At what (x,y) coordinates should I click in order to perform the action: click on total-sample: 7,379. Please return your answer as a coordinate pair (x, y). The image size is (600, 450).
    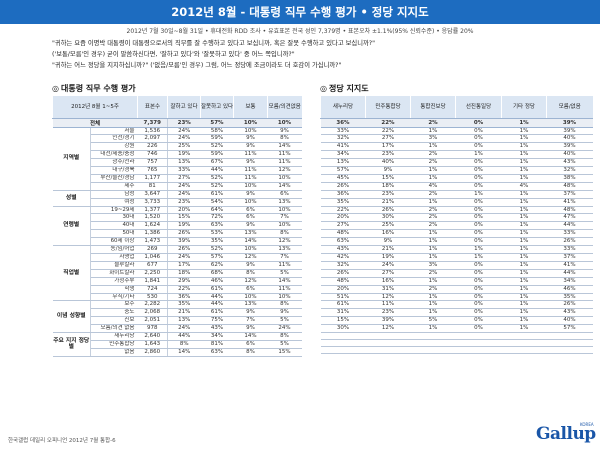
    Looking at the image, I should click on (152, 123).